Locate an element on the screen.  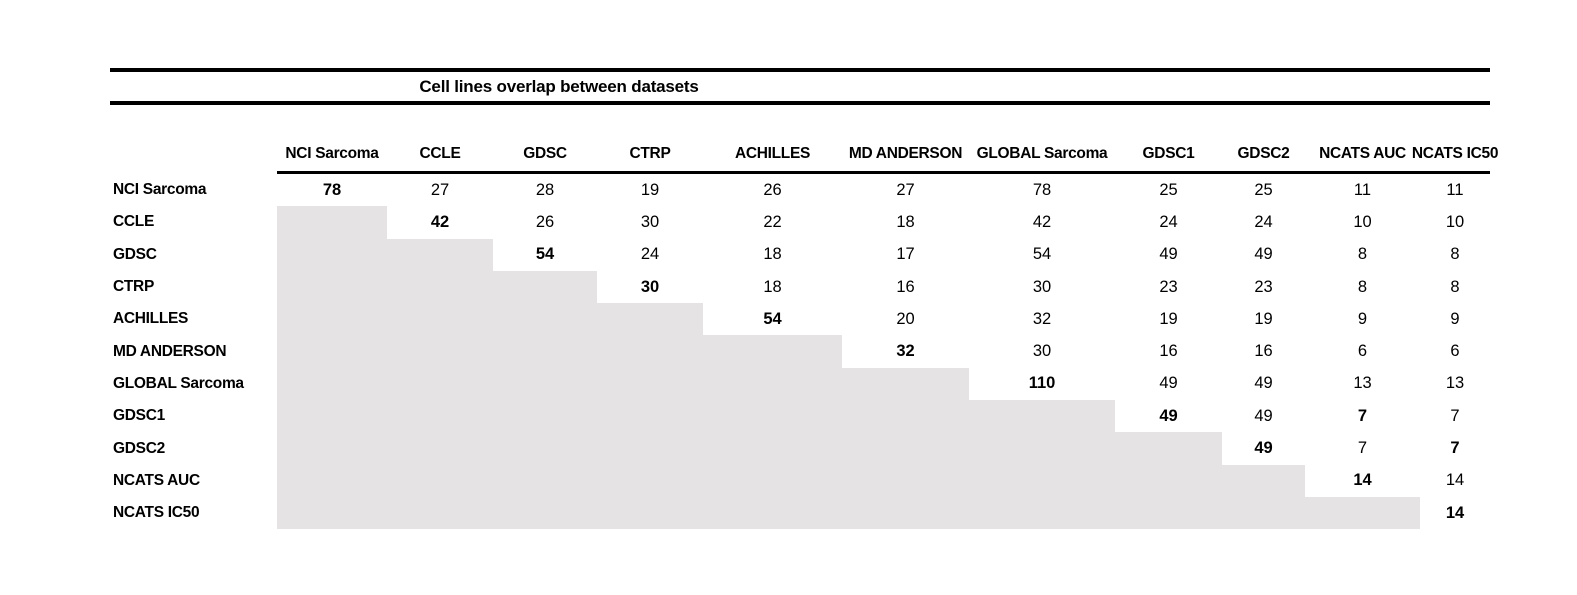
column-header: GDSC1 is located at coordinates (1168, 153).